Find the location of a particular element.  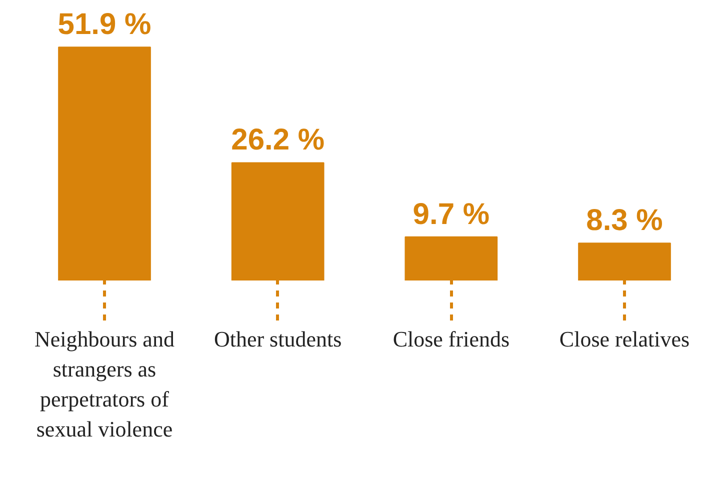

x-tick-label: Neighbours and strangers as perpetrators of sexual violence is located at coordinates (104, 384).